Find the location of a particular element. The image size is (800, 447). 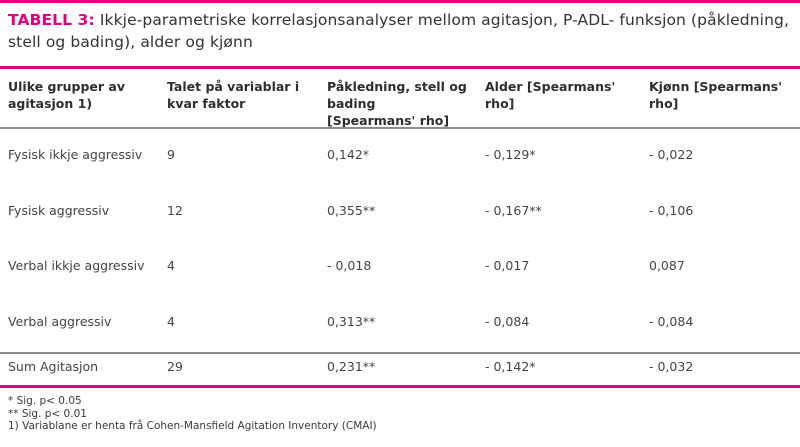

column-header-variable-count: Talet på variablar i kvar faktor is located at coordinates (233, 95).